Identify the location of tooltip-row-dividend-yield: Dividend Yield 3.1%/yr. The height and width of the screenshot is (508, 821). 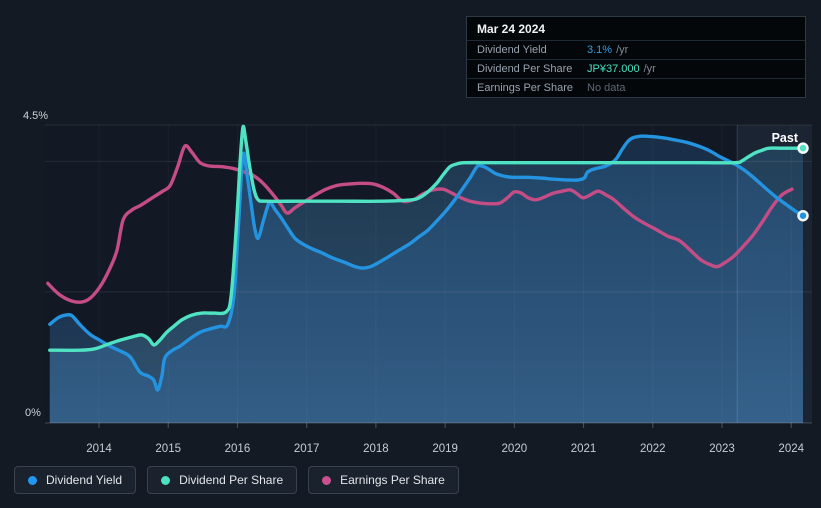
(636, 49).